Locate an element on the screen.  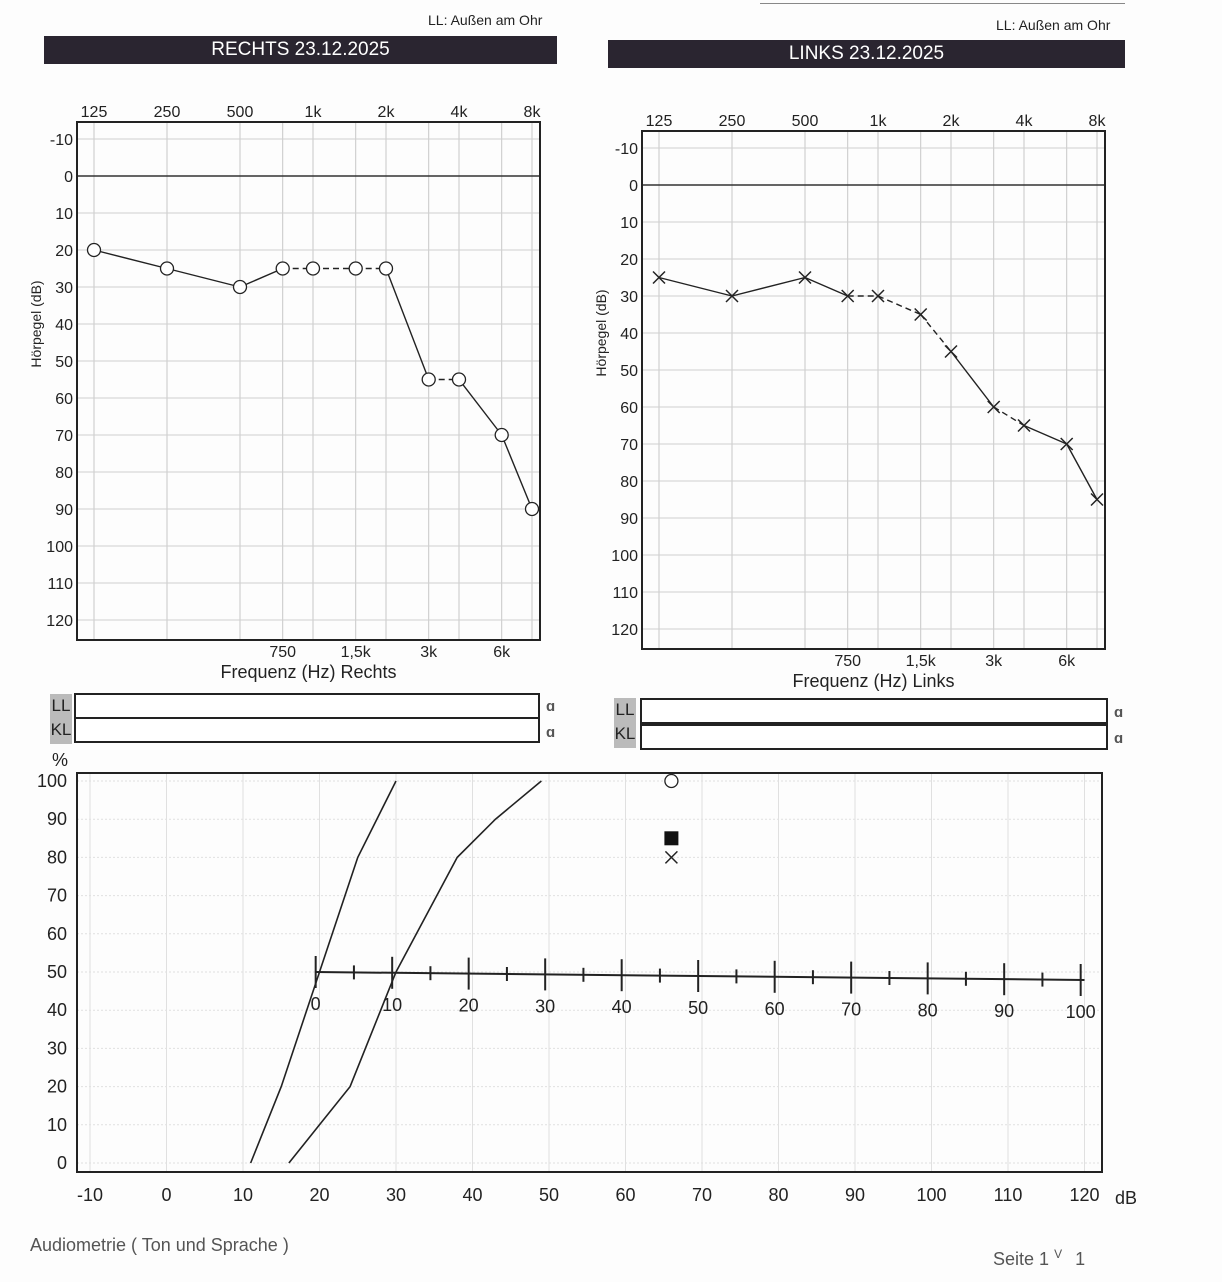
inner-scale-label: 100 is located at coordinates (1081, 1012).